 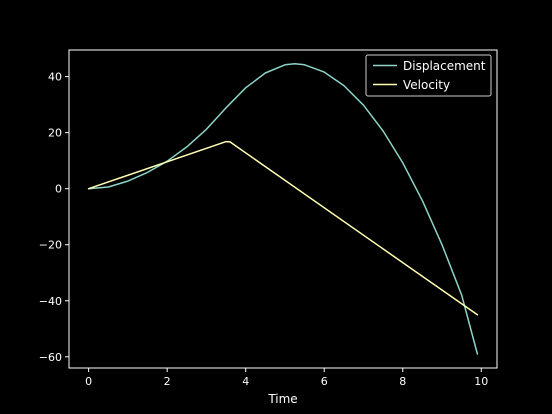 I want to click on x-tick-label: 4, so click(x=245, y=381).